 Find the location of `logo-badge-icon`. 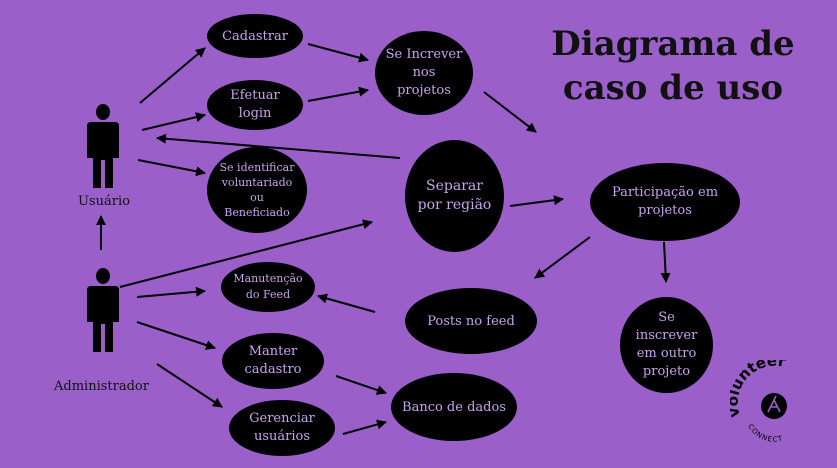

logo-badge-icon is located at coordinates (774, 406).